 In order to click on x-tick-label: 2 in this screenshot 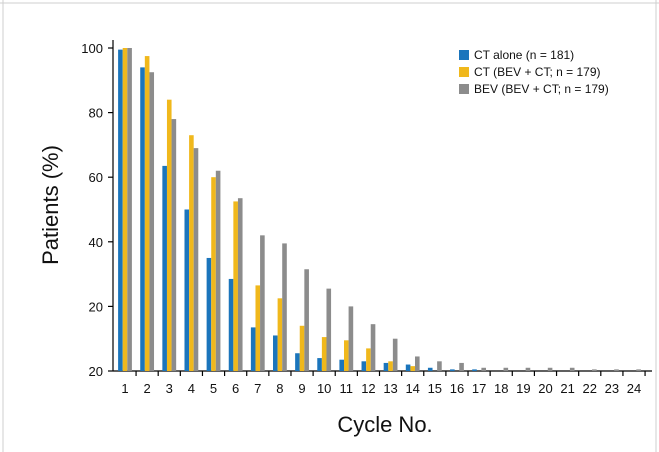, I will do `click(147, 388)`.